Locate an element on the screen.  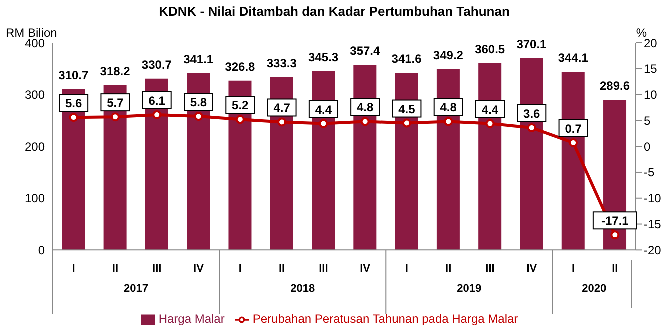
y-tick-label: 200 is located at coordinates (35, 147).